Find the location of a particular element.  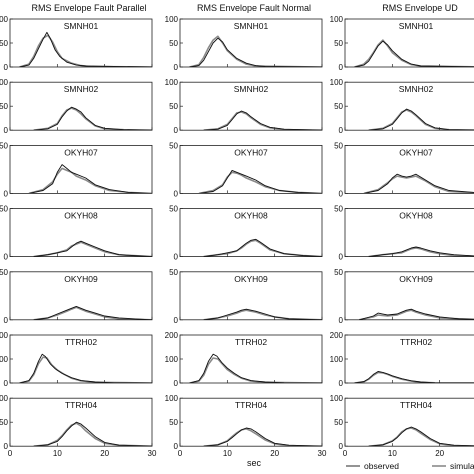

legend: observed simulated is located at coordinates (410, 466).